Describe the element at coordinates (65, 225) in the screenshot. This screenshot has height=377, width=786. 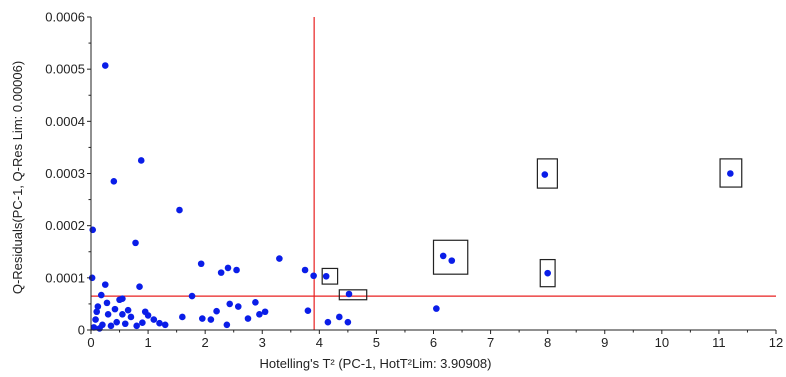
I see `y-tick-label: 0.0002` at that location.